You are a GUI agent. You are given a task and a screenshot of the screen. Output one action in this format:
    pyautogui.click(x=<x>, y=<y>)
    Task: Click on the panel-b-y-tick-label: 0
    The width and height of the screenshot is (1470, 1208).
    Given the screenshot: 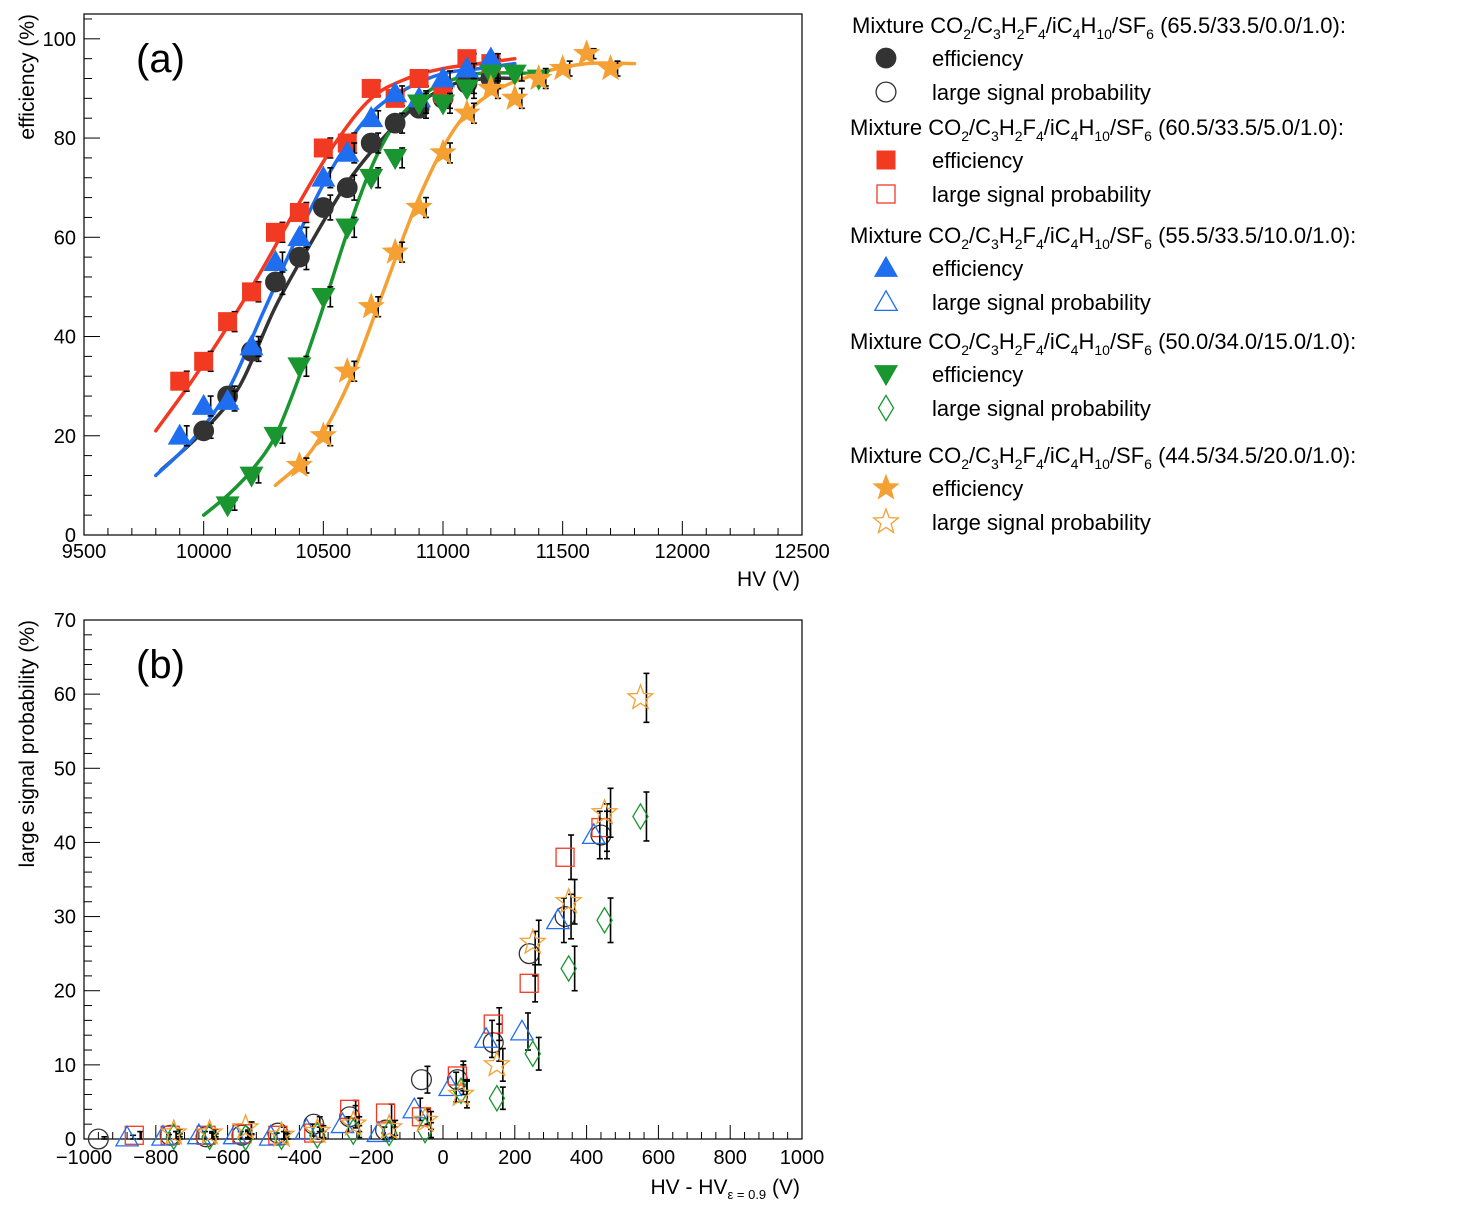 What is the action you would take?
    pyautogui.click(x=70, y=1140)
    